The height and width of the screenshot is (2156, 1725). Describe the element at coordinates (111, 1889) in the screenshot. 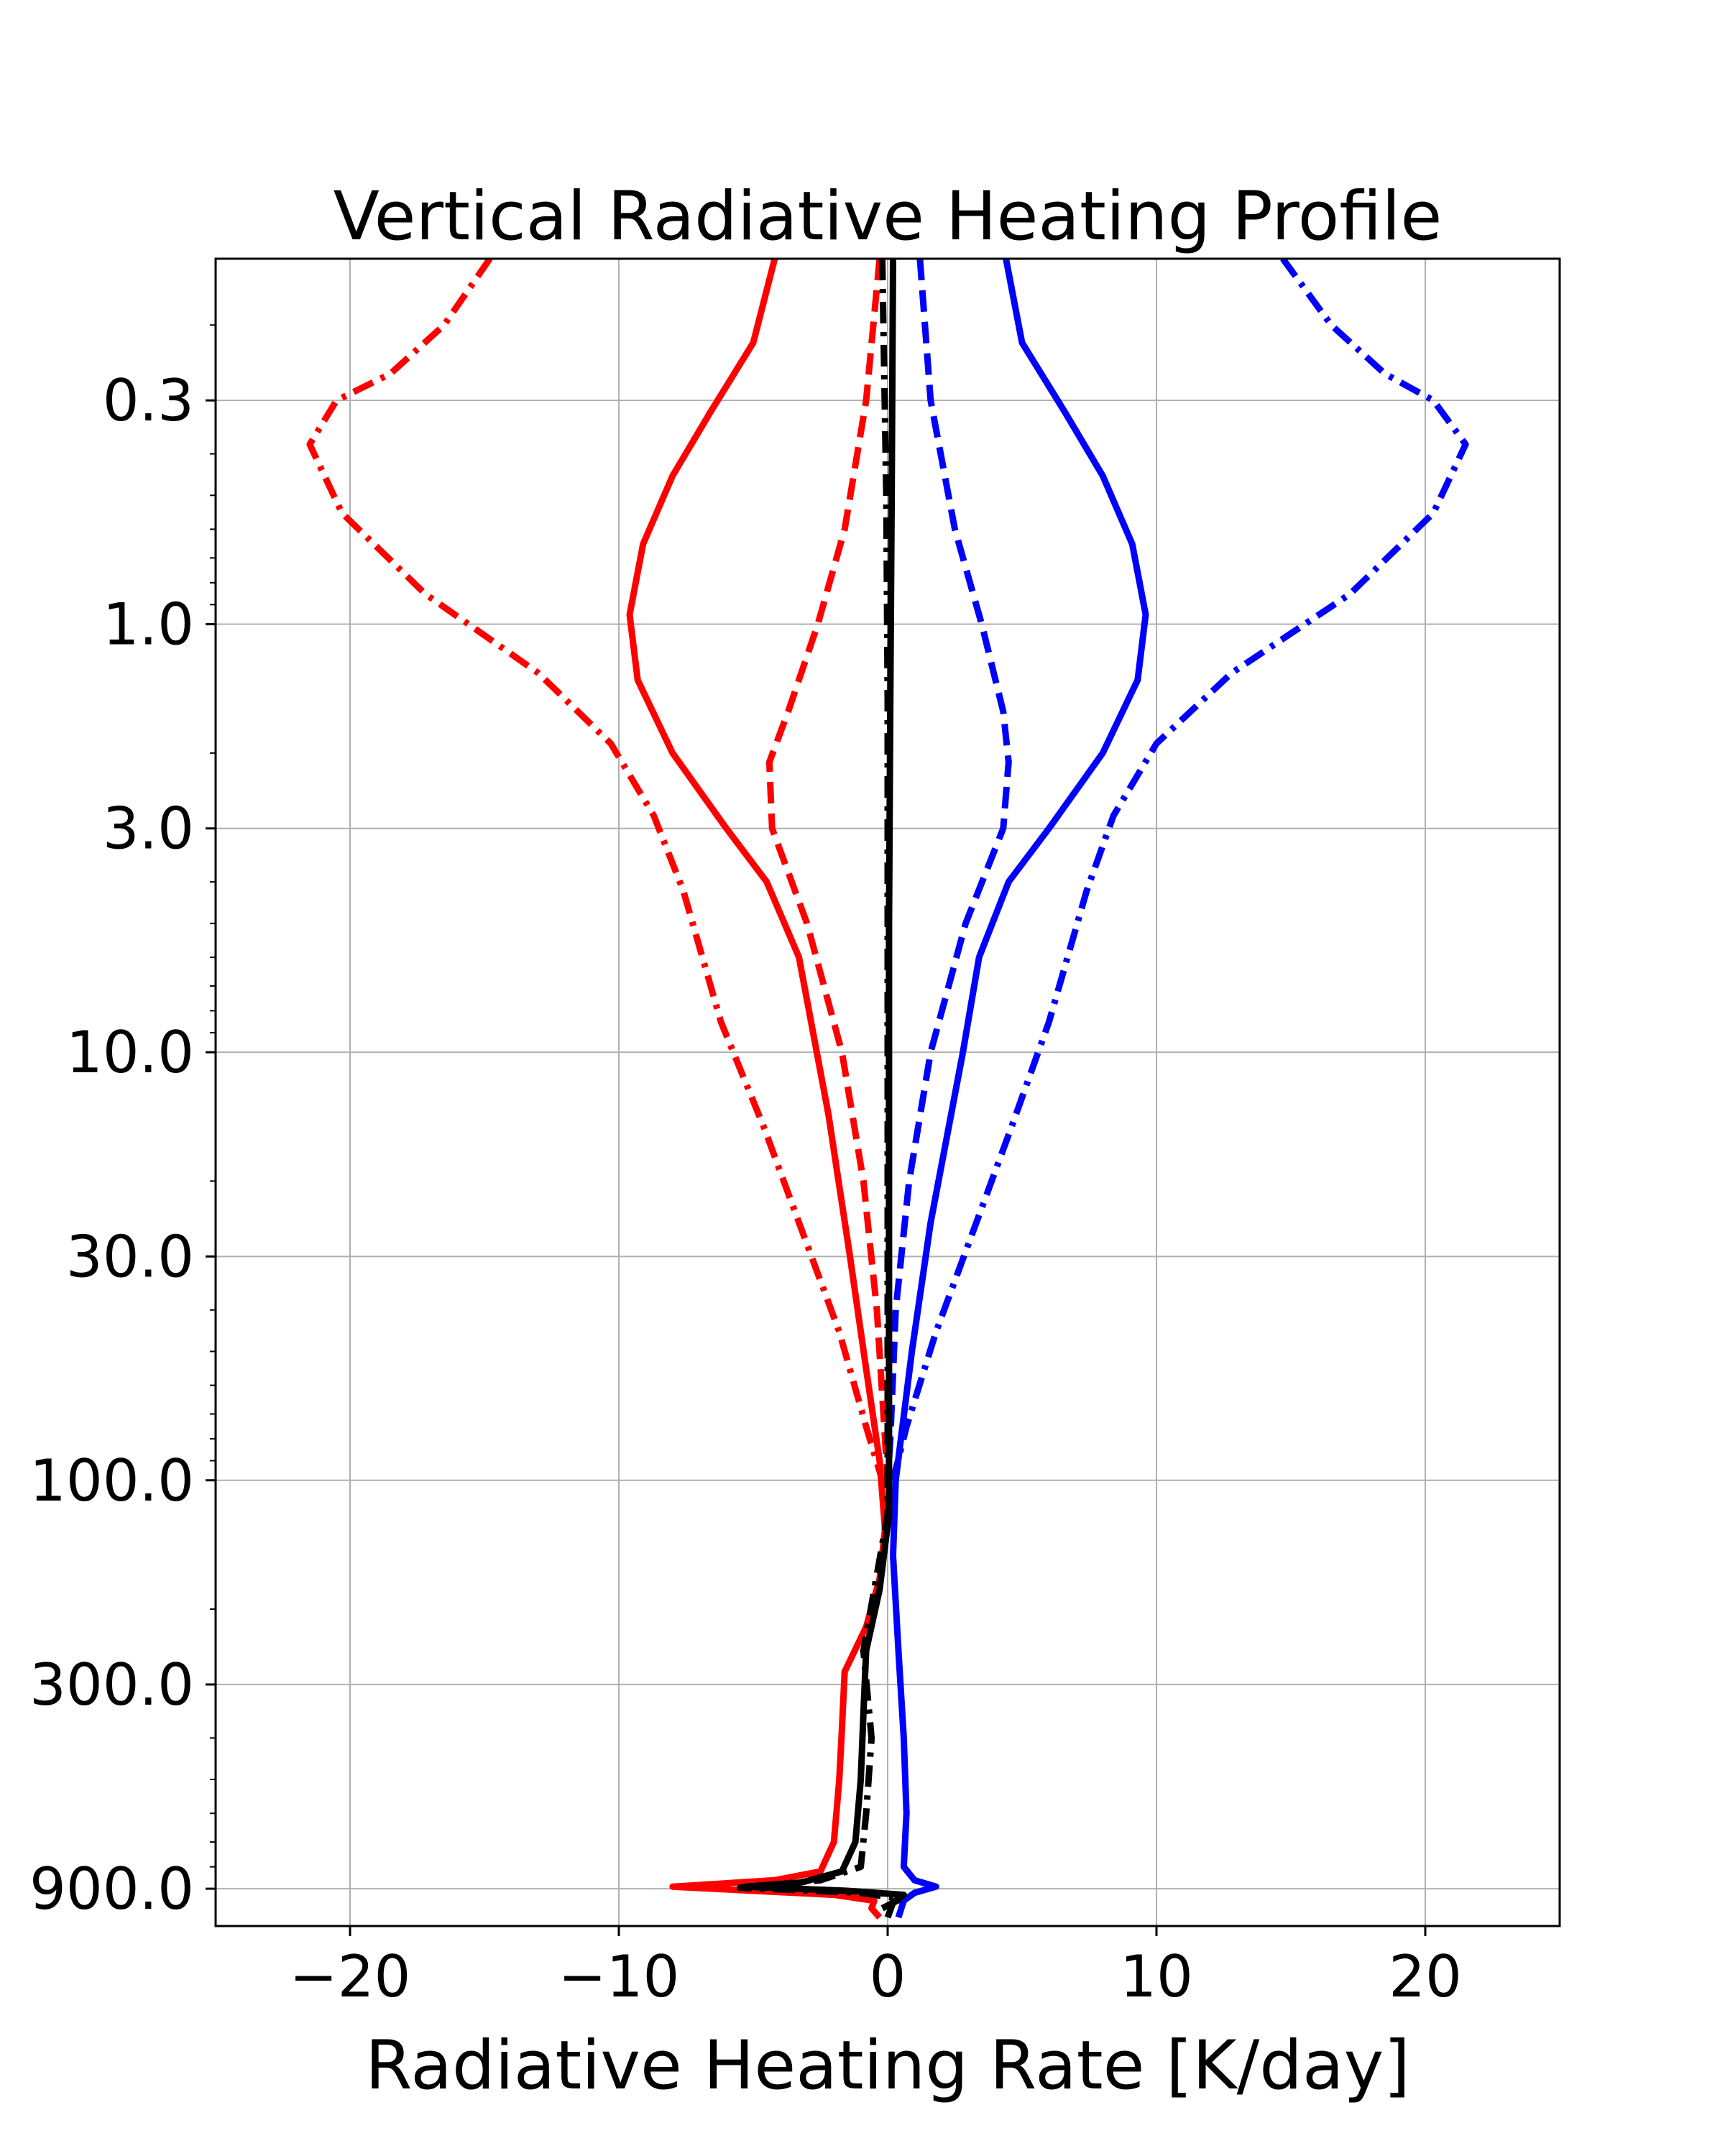

I see `y-tick-label: 900.0` at that location.